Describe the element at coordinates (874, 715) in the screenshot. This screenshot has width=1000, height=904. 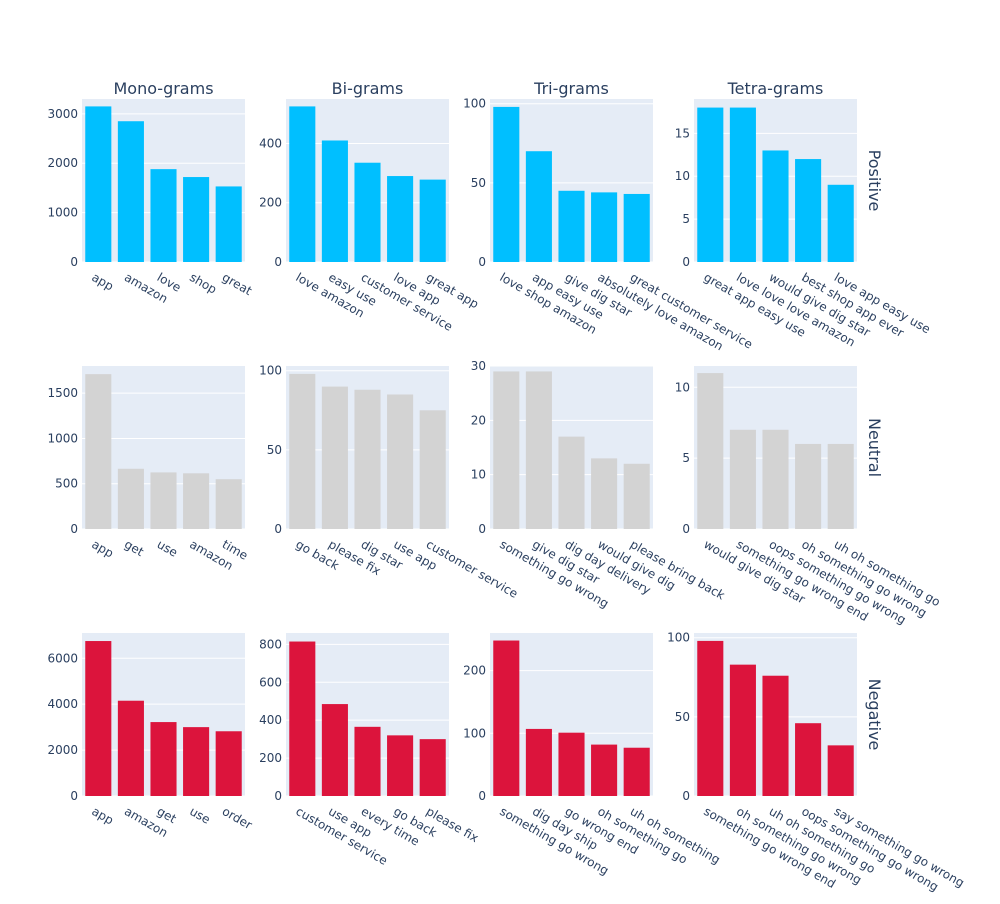
I see `row-label: Negative` at that location.